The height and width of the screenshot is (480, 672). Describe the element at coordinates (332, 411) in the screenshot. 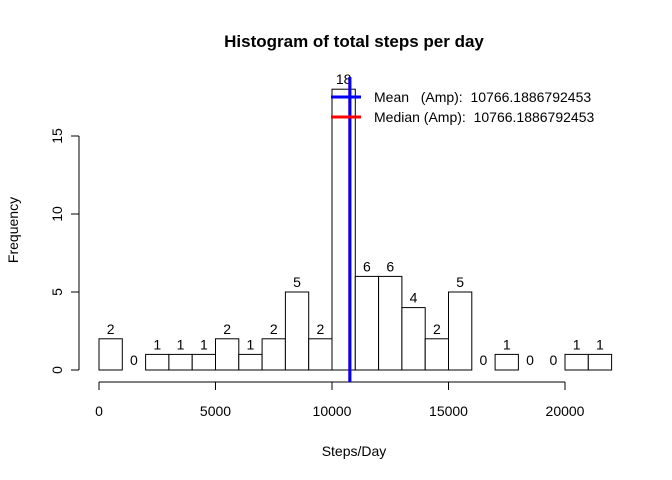

I see `x-tick-label: 10000` at that location.